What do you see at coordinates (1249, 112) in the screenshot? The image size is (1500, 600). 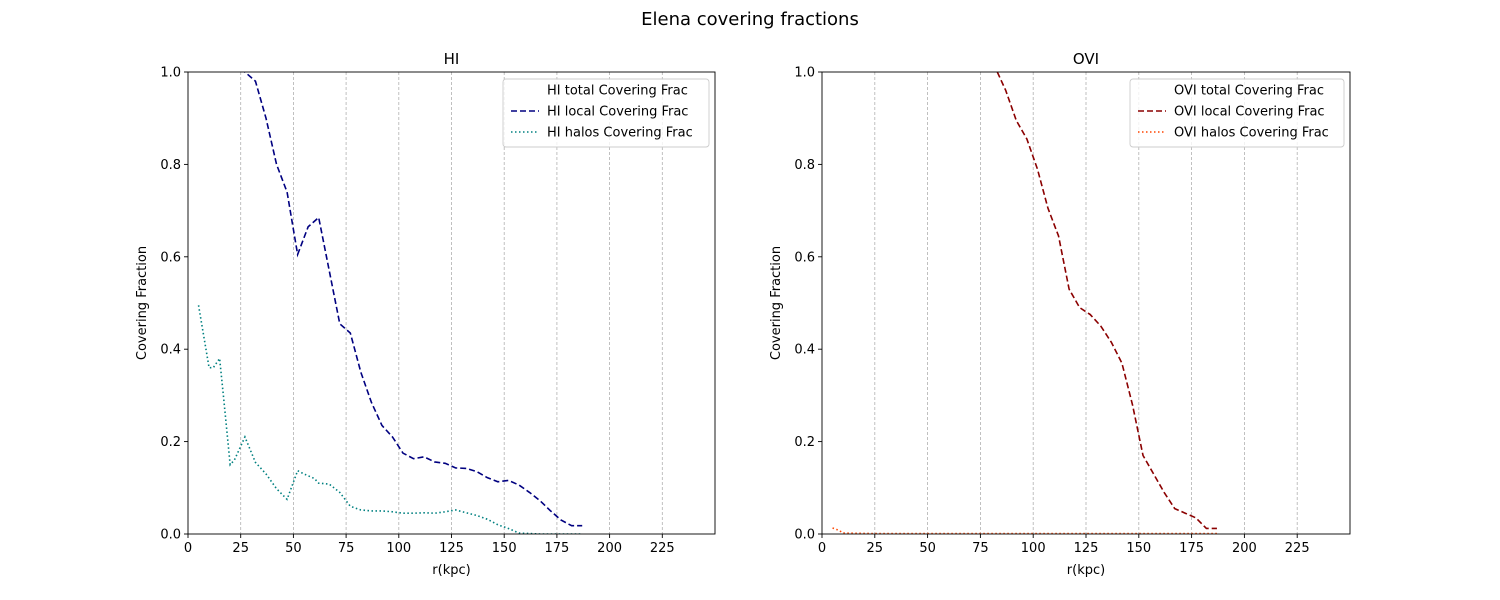 I see `legend-label: OVI local Covering Frac` at bounding box center [1249, 112].